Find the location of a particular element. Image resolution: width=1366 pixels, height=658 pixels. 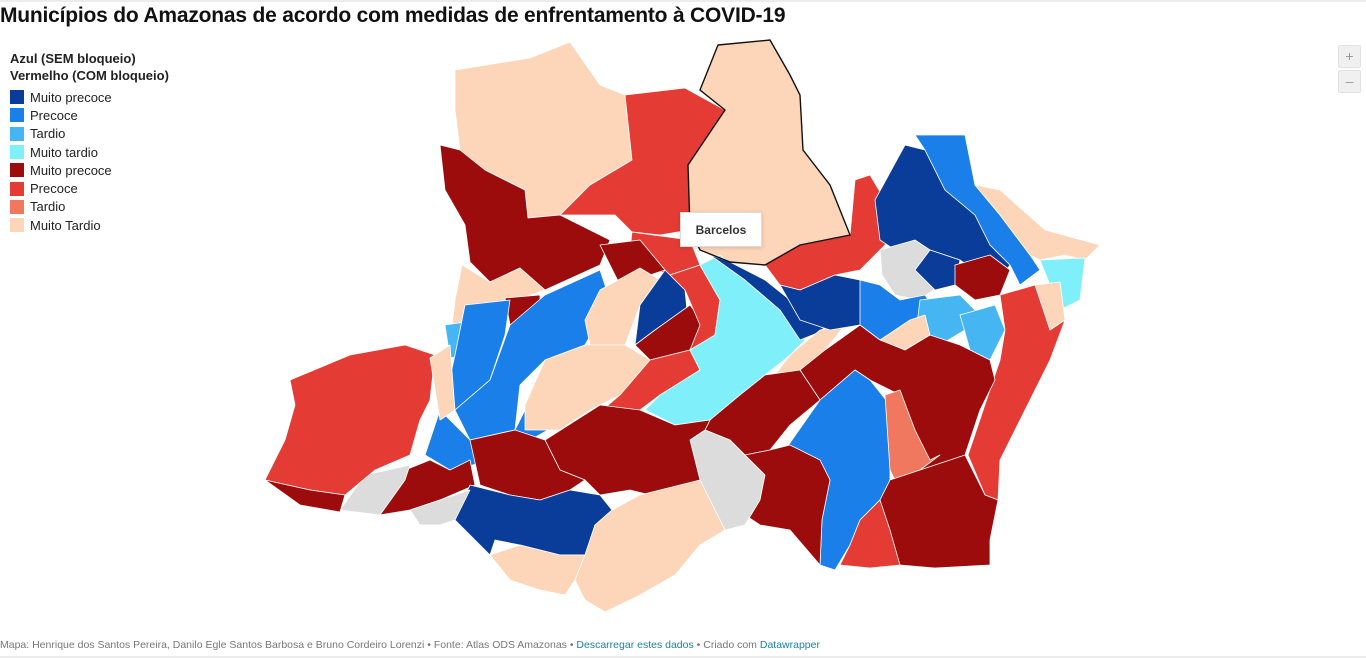

datawrapper-link: Datawrapper is located at coordinates (789, 645).